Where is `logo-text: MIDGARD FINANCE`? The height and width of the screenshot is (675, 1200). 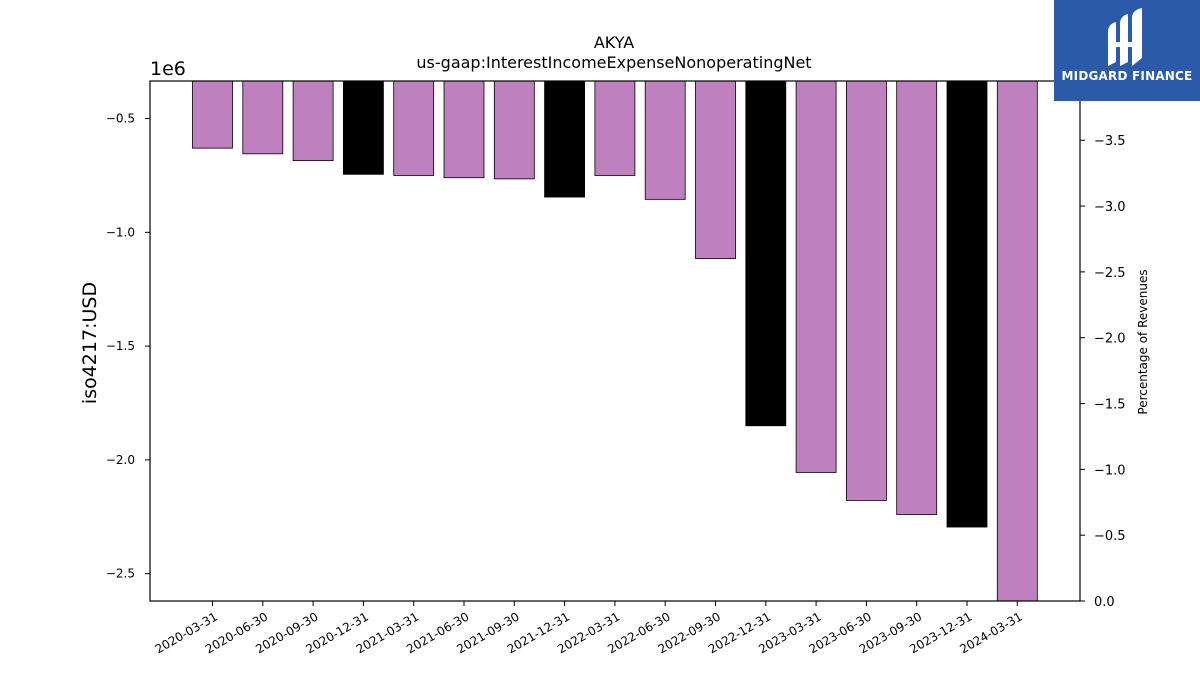
logo-text: MIDGARD FINANCE is located at coordinates (1127, 76).